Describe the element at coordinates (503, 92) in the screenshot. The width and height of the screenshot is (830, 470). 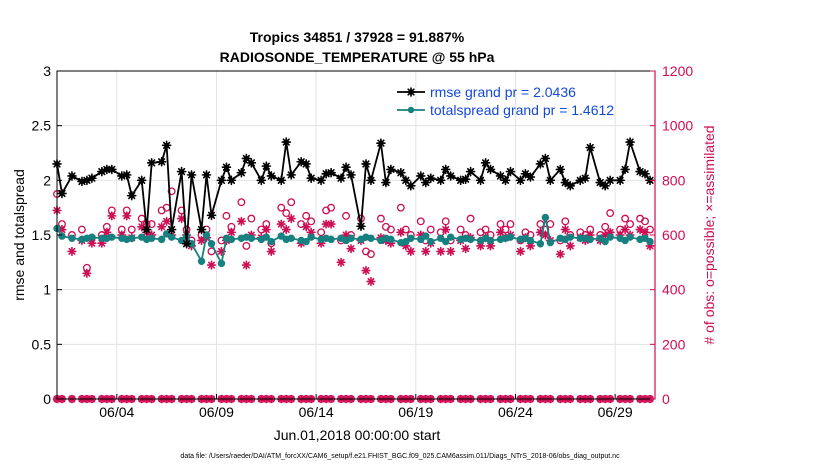
I see `legend-rmse-label: rmse grand pr = 2.0436` at that location.